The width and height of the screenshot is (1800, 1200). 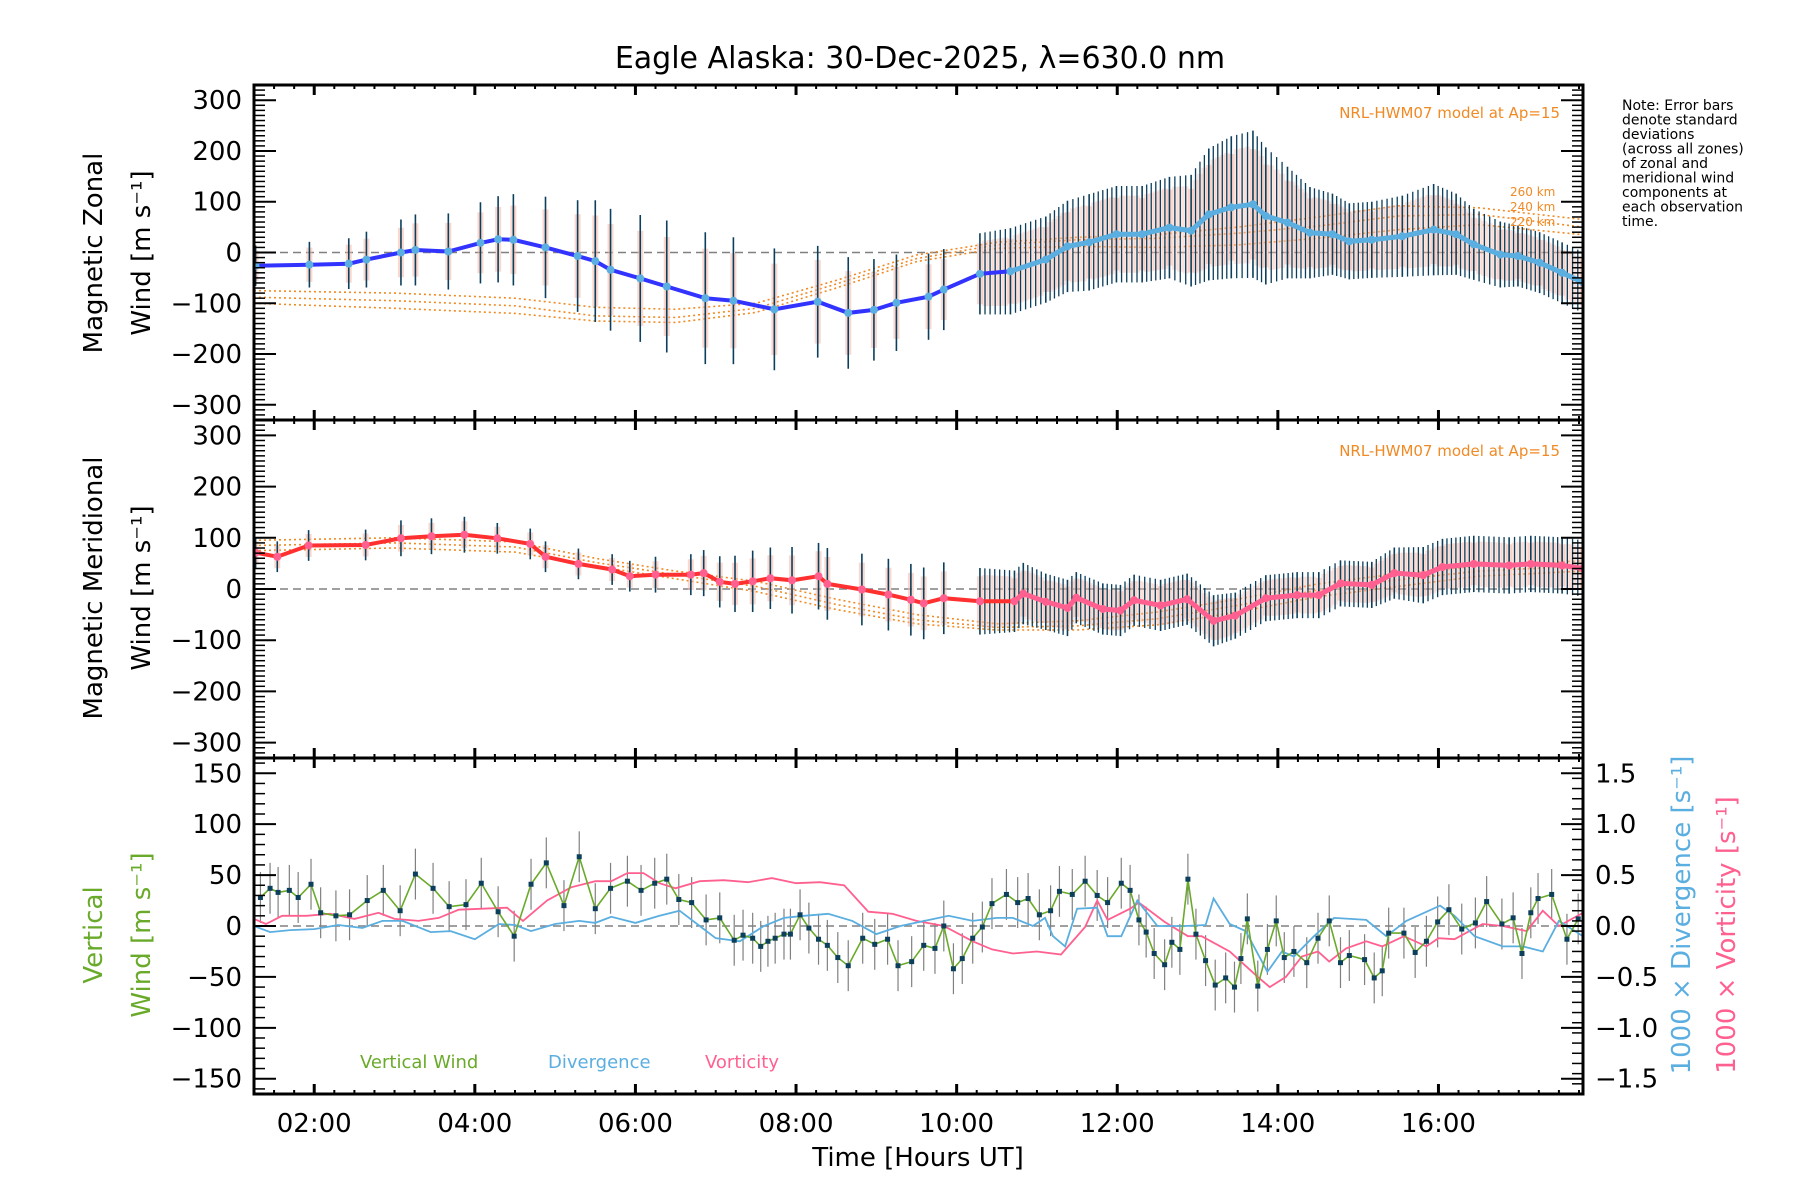 What do you see at coordinates (206, 355) in the screenshot?
I see `y-tick-label: −200` at bounding box center [206, 355].